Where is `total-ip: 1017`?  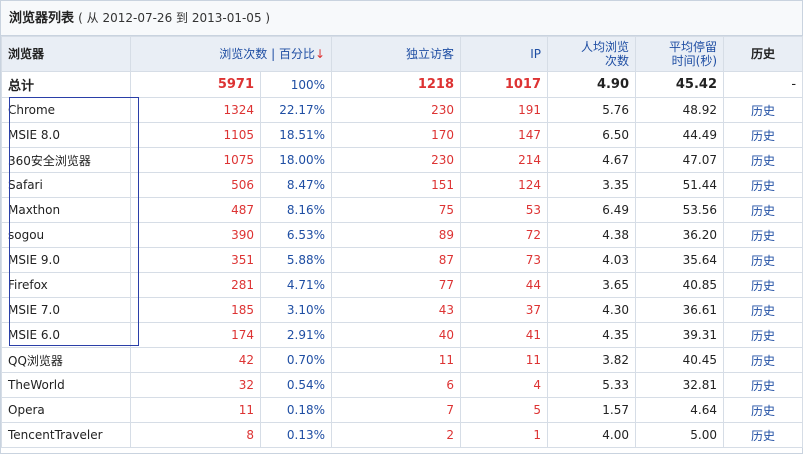
total-ip: 1017 is located at coordinates (504, 84).